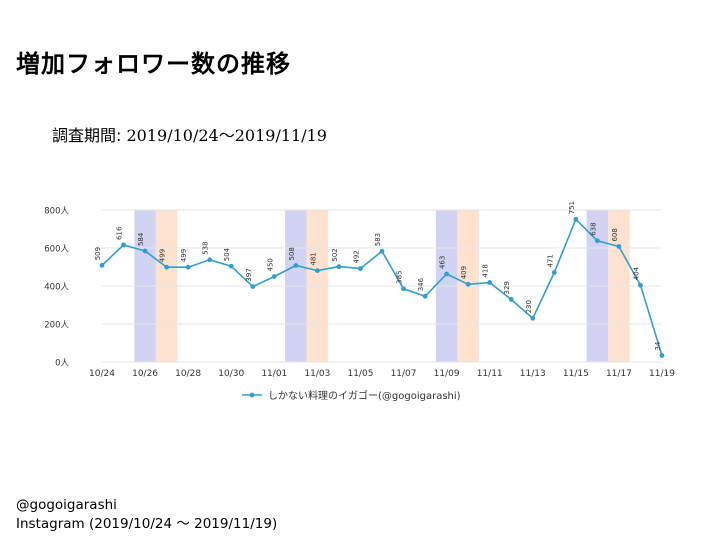  Describe the element at coordinates (153, 64) in the screenshot. I see `page-title: 増加フォロワー数の推移` at that location.